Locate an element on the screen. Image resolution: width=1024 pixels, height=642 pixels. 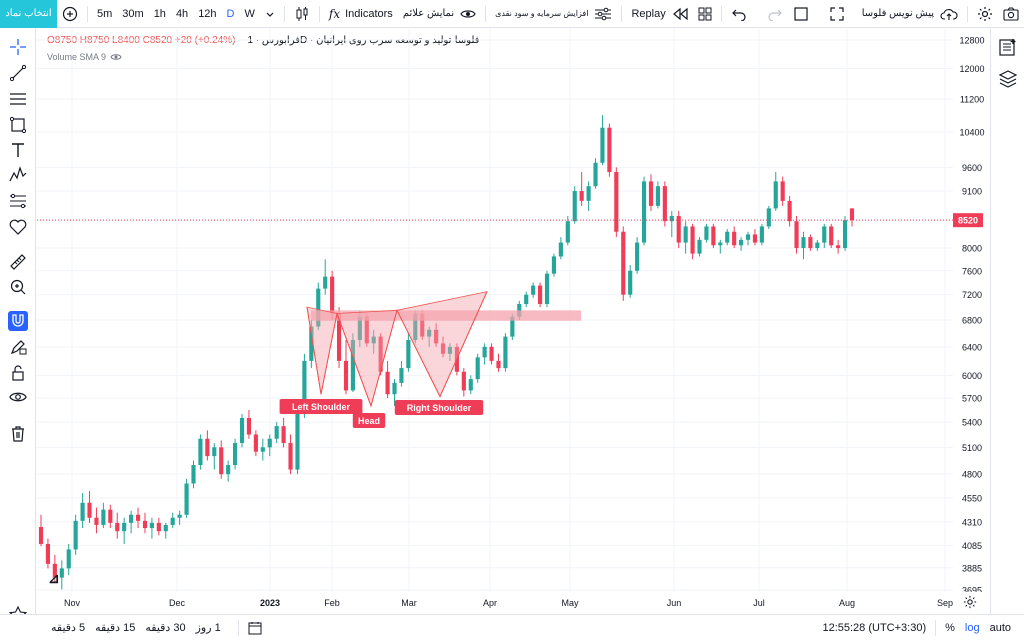
interval-dropdown is located at coordinates (270, 14).